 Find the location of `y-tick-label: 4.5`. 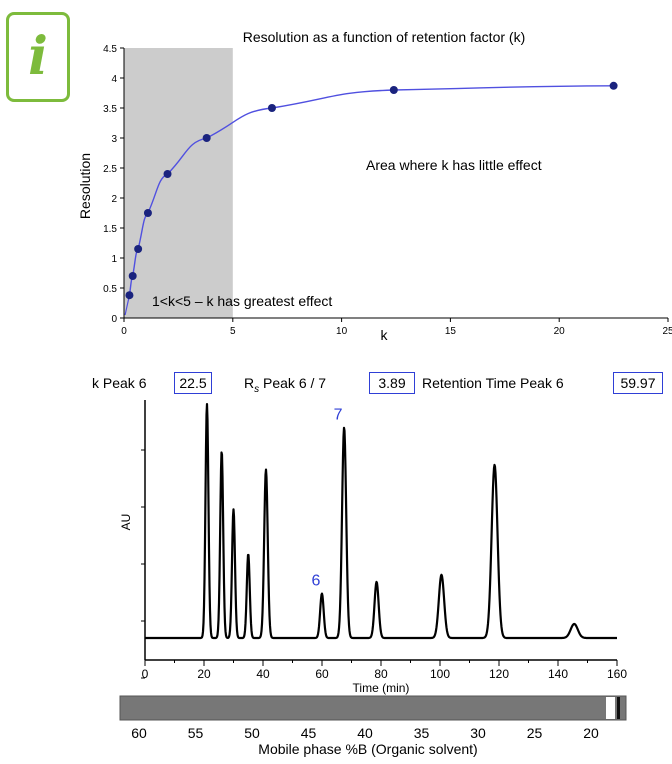

y-tick-label: 4.5 is located at coordinates (110, 49).